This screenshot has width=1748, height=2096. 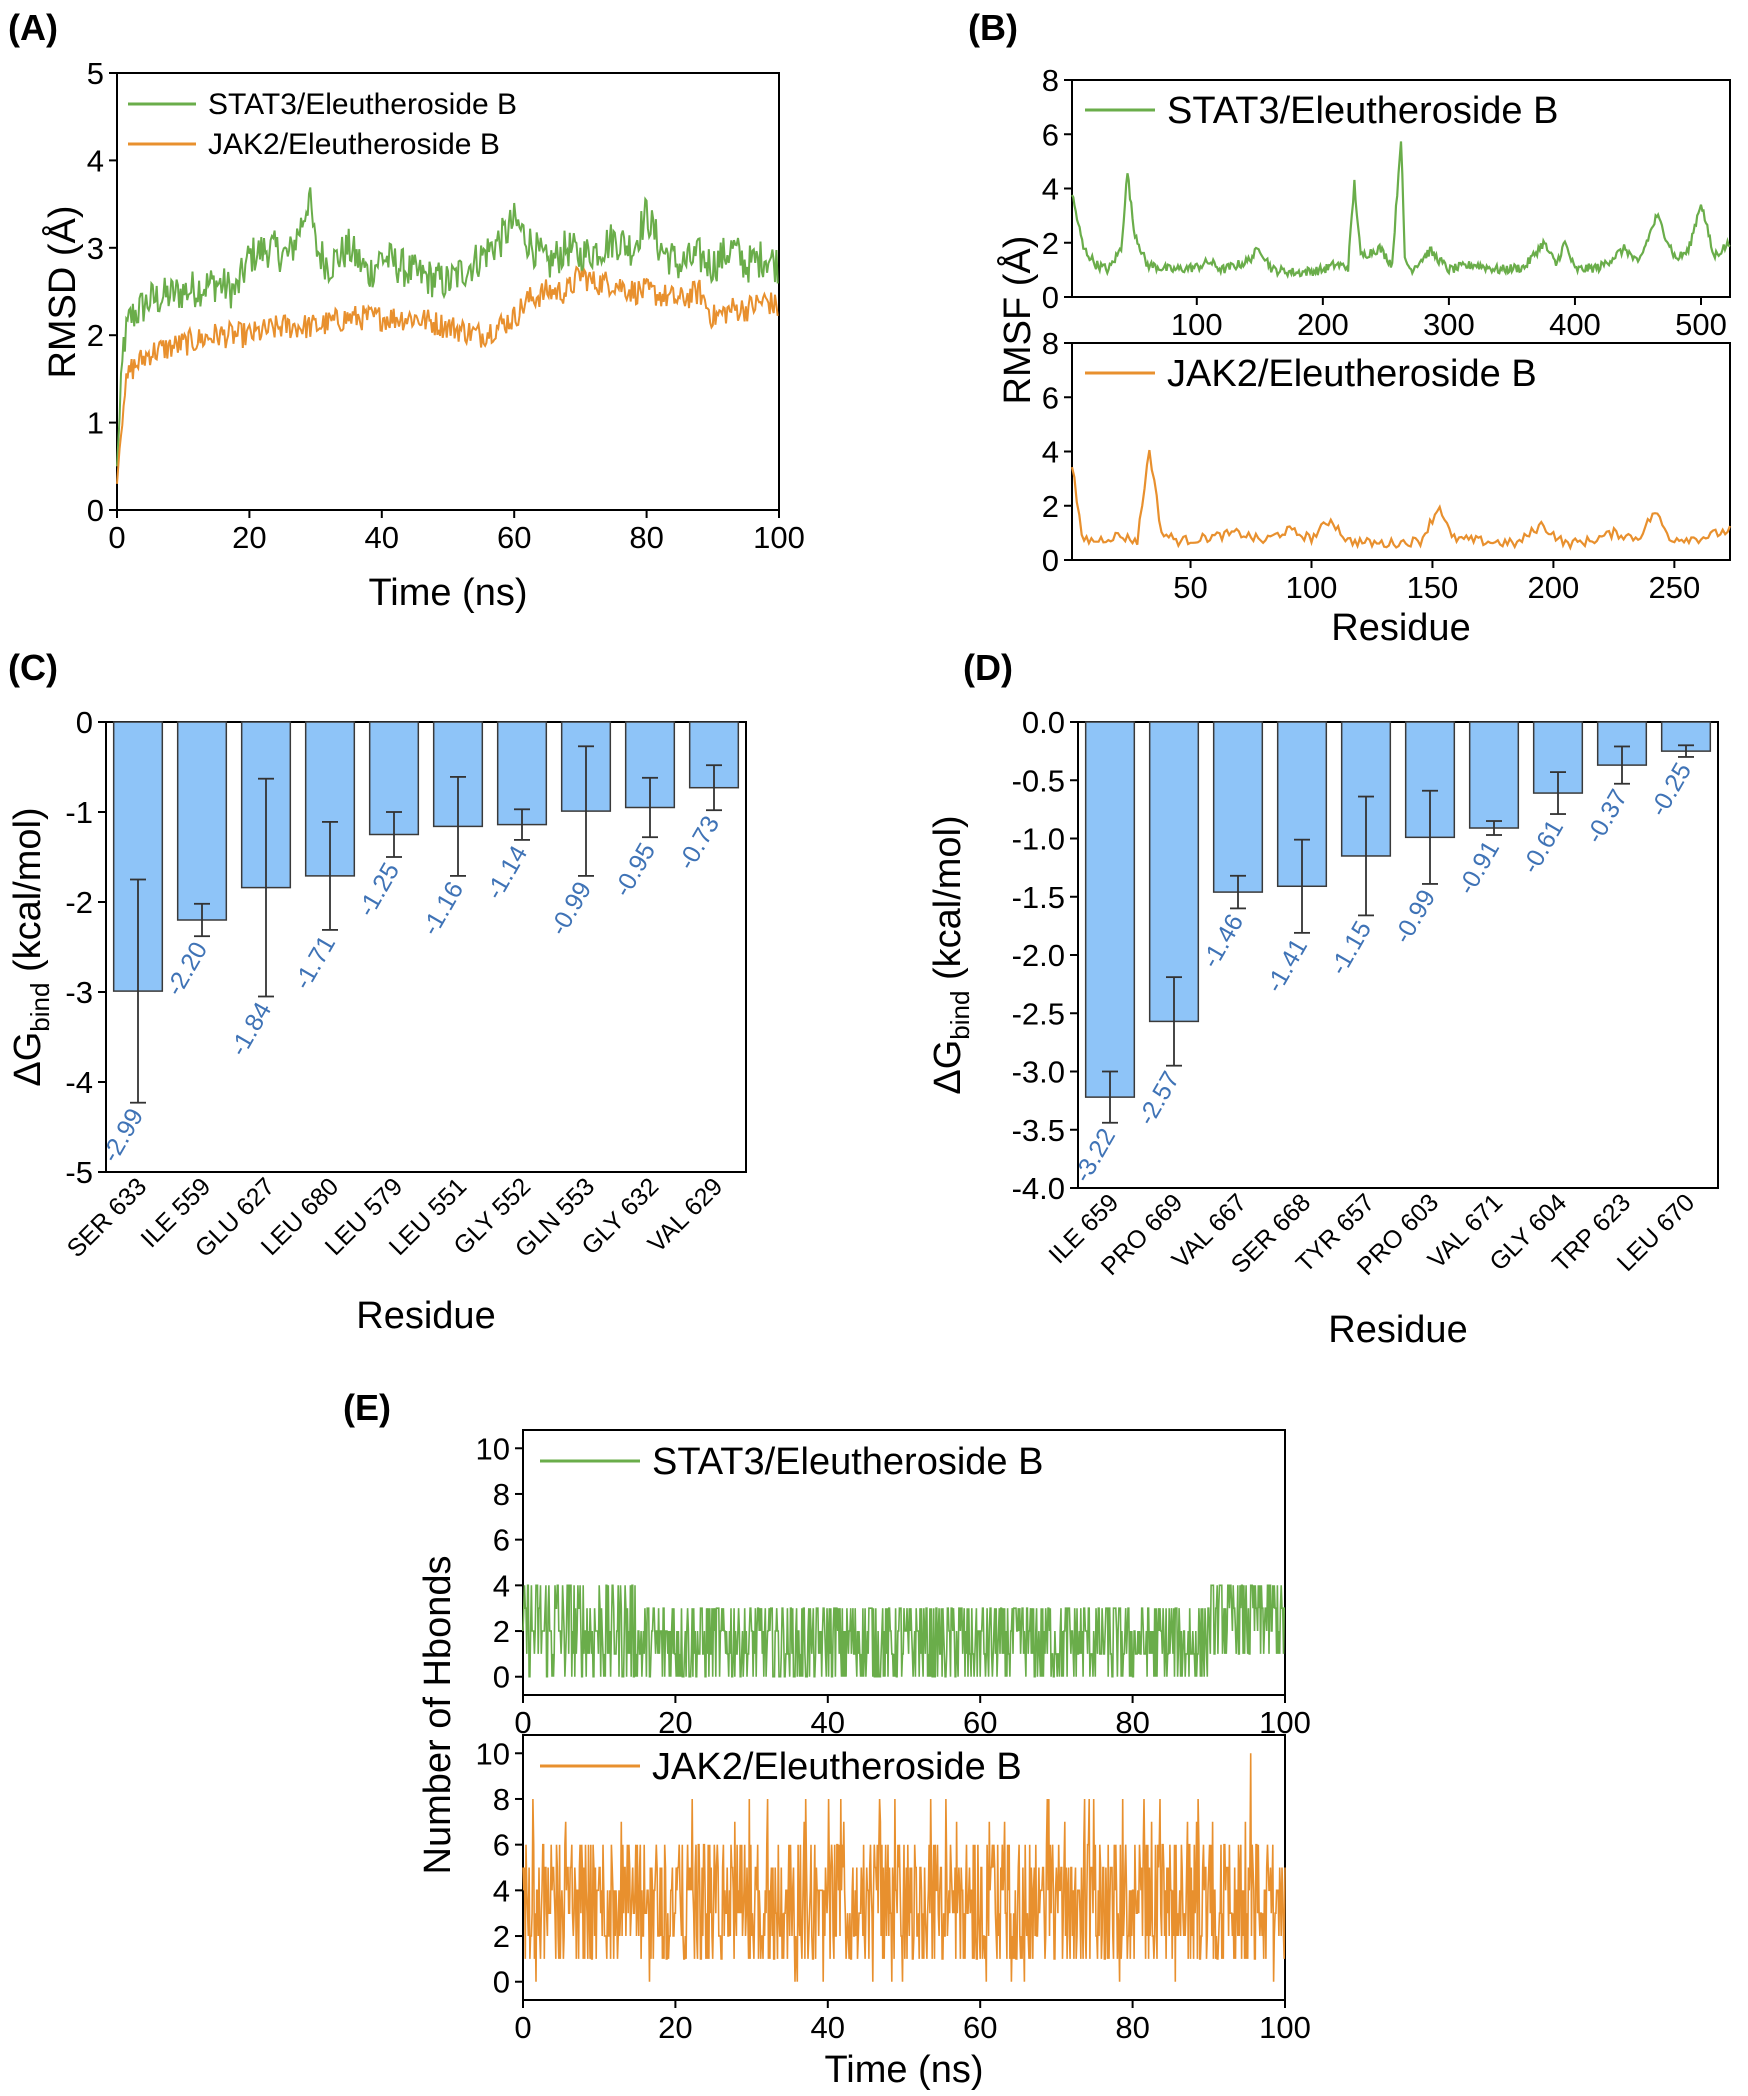 What do you see at coordinates (1038, 1013) in the screenshot?
I see `jak2-energy-y-tick-label: -2.5` at bounding box center [1038, 1013].